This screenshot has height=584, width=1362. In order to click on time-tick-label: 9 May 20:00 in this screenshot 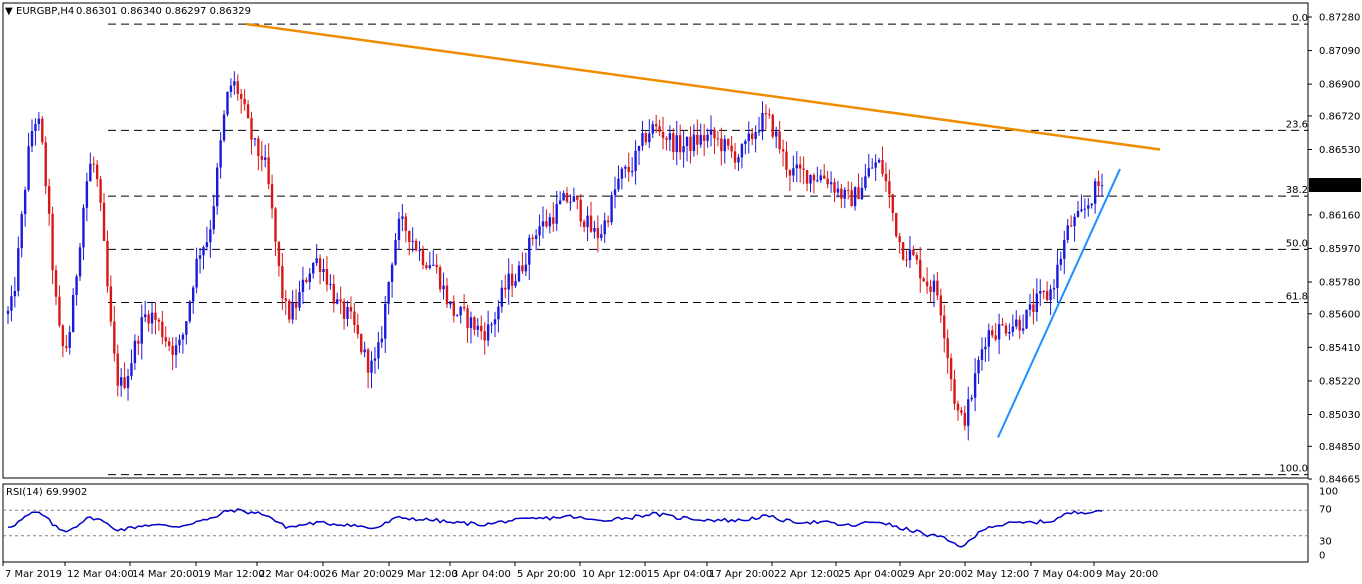, I will do `click(1127, 574)`.